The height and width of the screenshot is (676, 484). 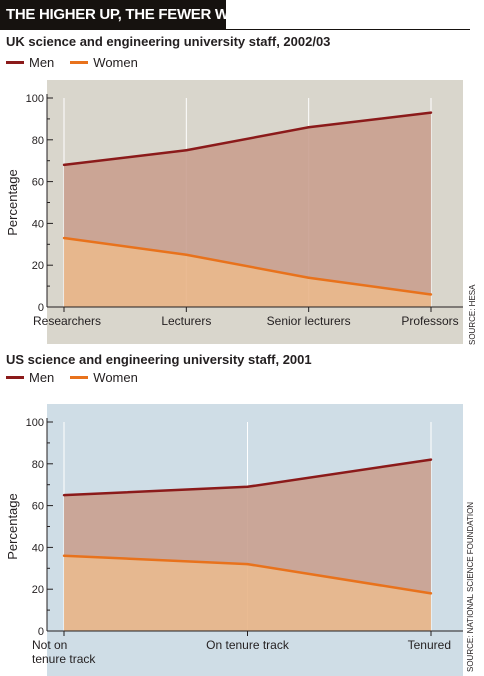 I want to click on us-x-tick-label-line: tenure track, so click(x=64, y=659).